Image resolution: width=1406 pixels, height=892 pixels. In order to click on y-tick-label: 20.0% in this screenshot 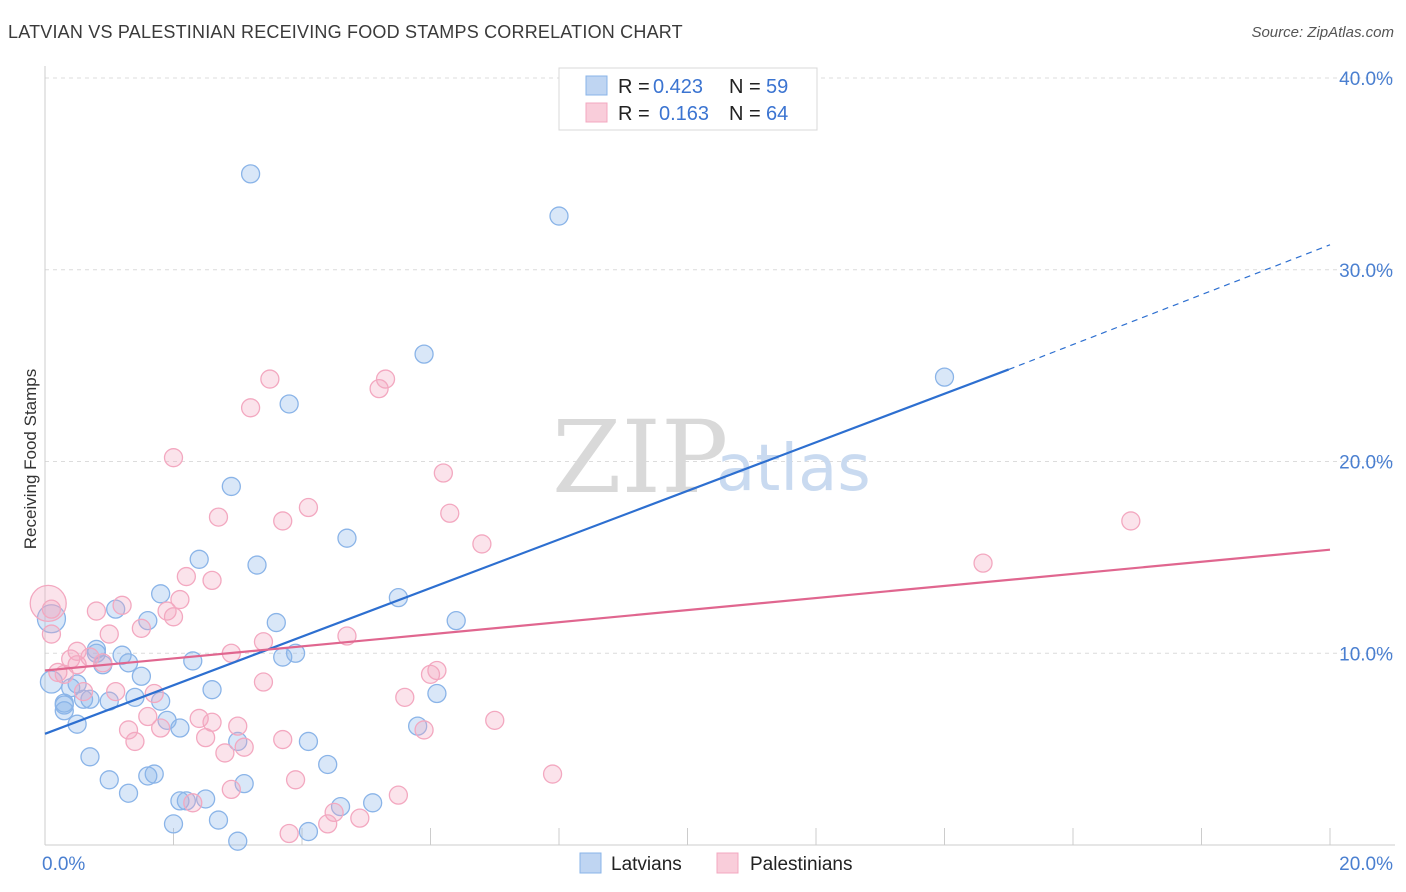, I will do `click(1366, 463)`.